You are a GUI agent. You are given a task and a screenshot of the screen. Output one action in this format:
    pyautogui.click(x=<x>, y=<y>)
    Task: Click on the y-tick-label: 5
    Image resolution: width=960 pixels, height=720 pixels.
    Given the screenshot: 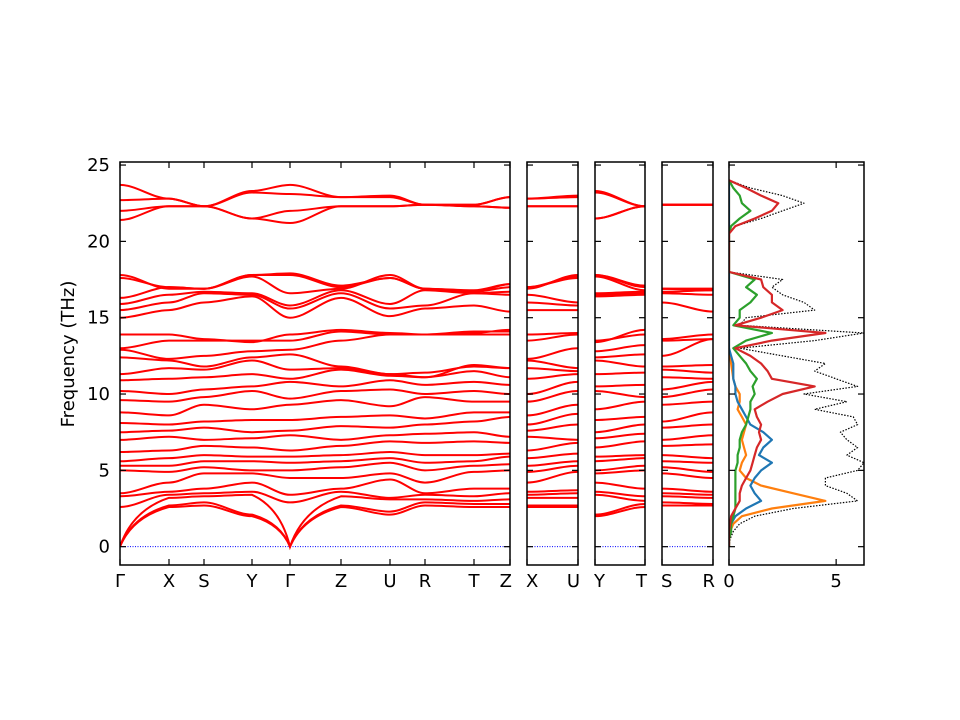 What is the action you would take?
    pyautogui.click(x=104, y=470)
    